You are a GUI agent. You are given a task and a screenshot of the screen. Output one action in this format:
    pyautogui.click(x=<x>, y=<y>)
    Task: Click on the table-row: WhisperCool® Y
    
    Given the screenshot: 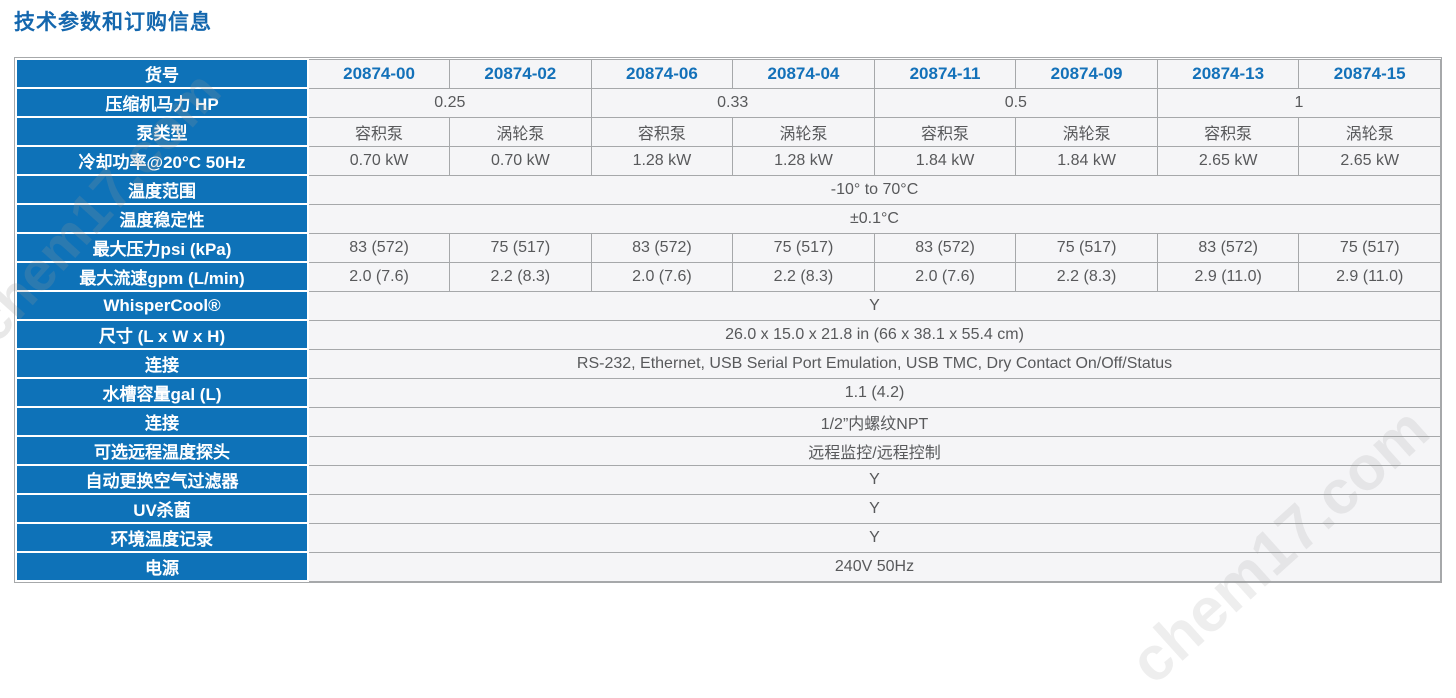 What is the action you would take?
    pyautogui.click(x=728, y=305)
    